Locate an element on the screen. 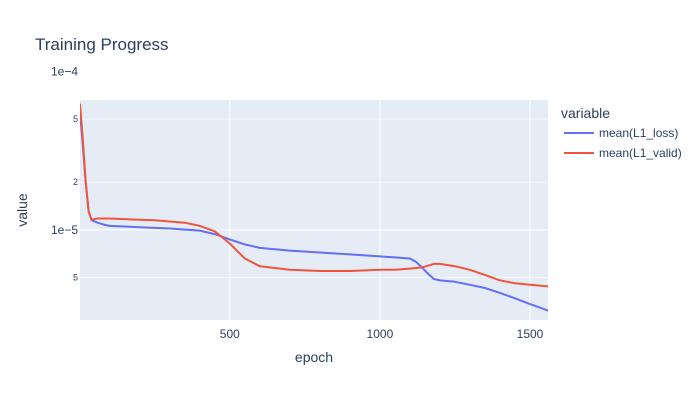 The width and height of the screenshot is (700, 400). y-axis-title: value is located at coordinates (22, 210).